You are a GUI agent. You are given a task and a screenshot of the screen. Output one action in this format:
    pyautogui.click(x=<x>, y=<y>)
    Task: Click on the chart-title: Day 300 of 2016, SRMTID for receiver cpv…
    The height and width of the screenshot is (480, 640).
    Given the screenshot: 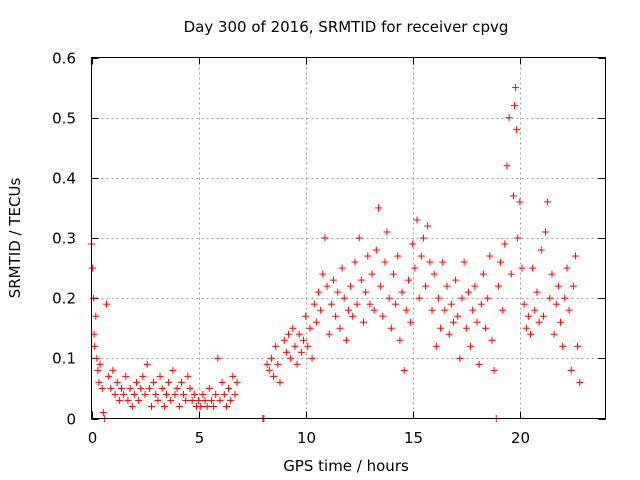 What is the action you would take?
    pyautogui.click(x=346, y=27)
    